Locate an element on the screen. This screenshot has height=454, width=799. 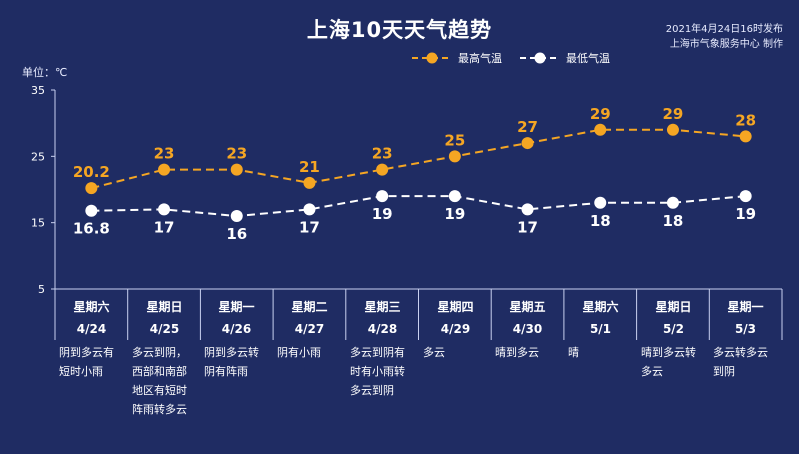
day-weather: 多云 is located at coordinates (453, 352).